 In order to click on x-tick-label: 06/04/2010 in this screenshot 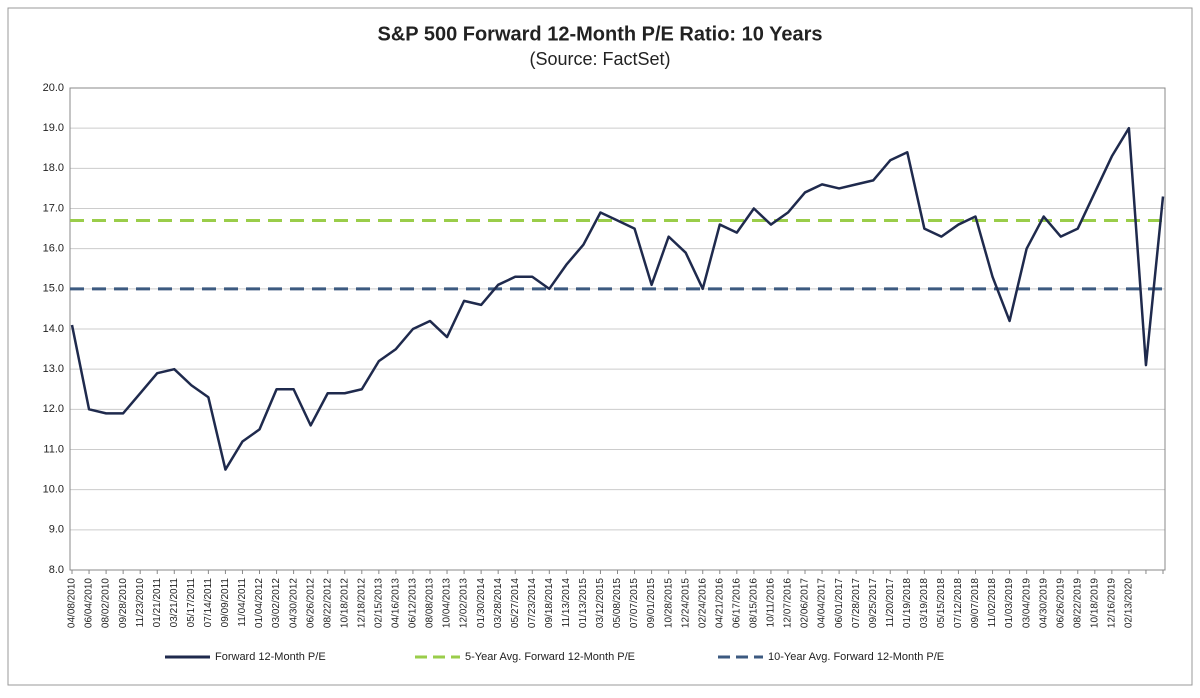, I will do `click(89, 603)`.